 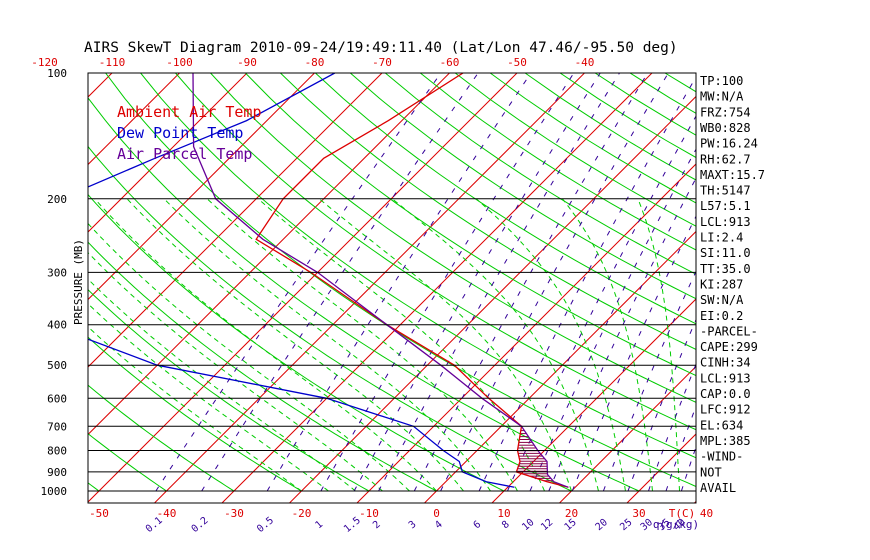 What do you see at coordinates (189, 112) in the screenshot?
I see `legend-entry: Ambient Air Temp` at bounding box center [189, 112].